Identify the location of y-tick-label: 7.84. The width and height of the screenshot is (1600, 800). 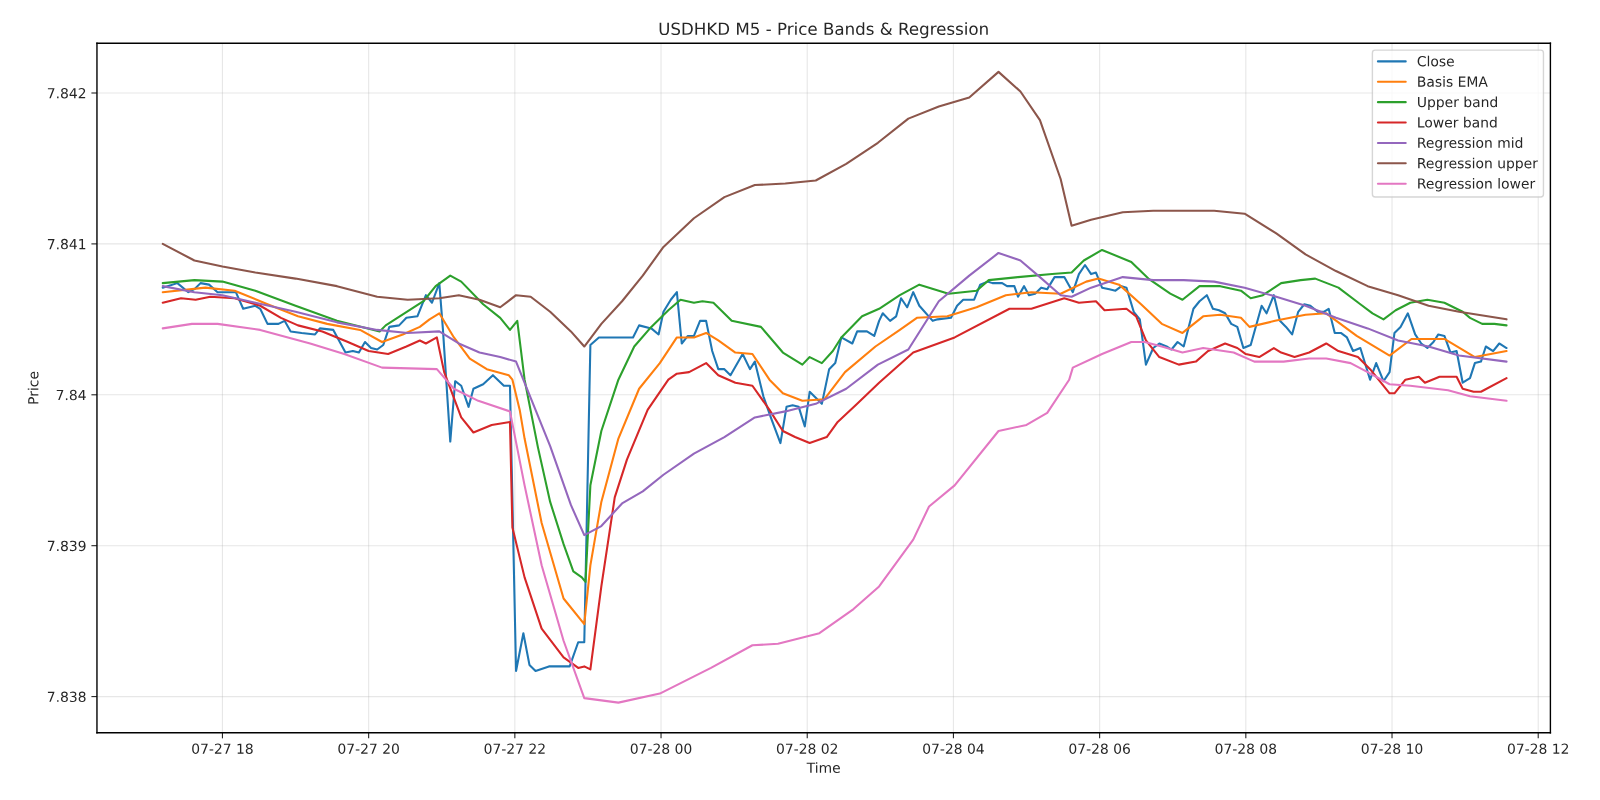
(71, 395).